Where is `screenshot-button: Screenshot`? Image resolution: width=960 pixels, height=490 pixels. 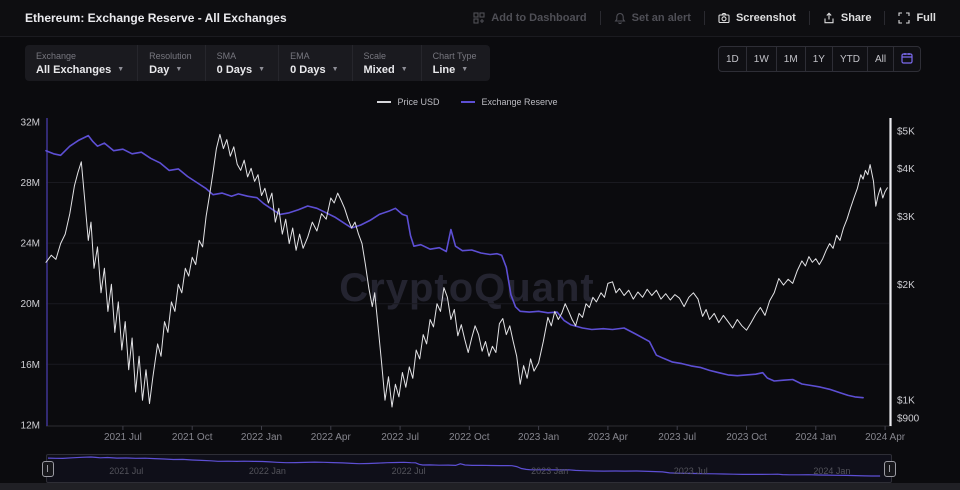
screenshot-button: Screenshot is located at coordinates (757, 18).